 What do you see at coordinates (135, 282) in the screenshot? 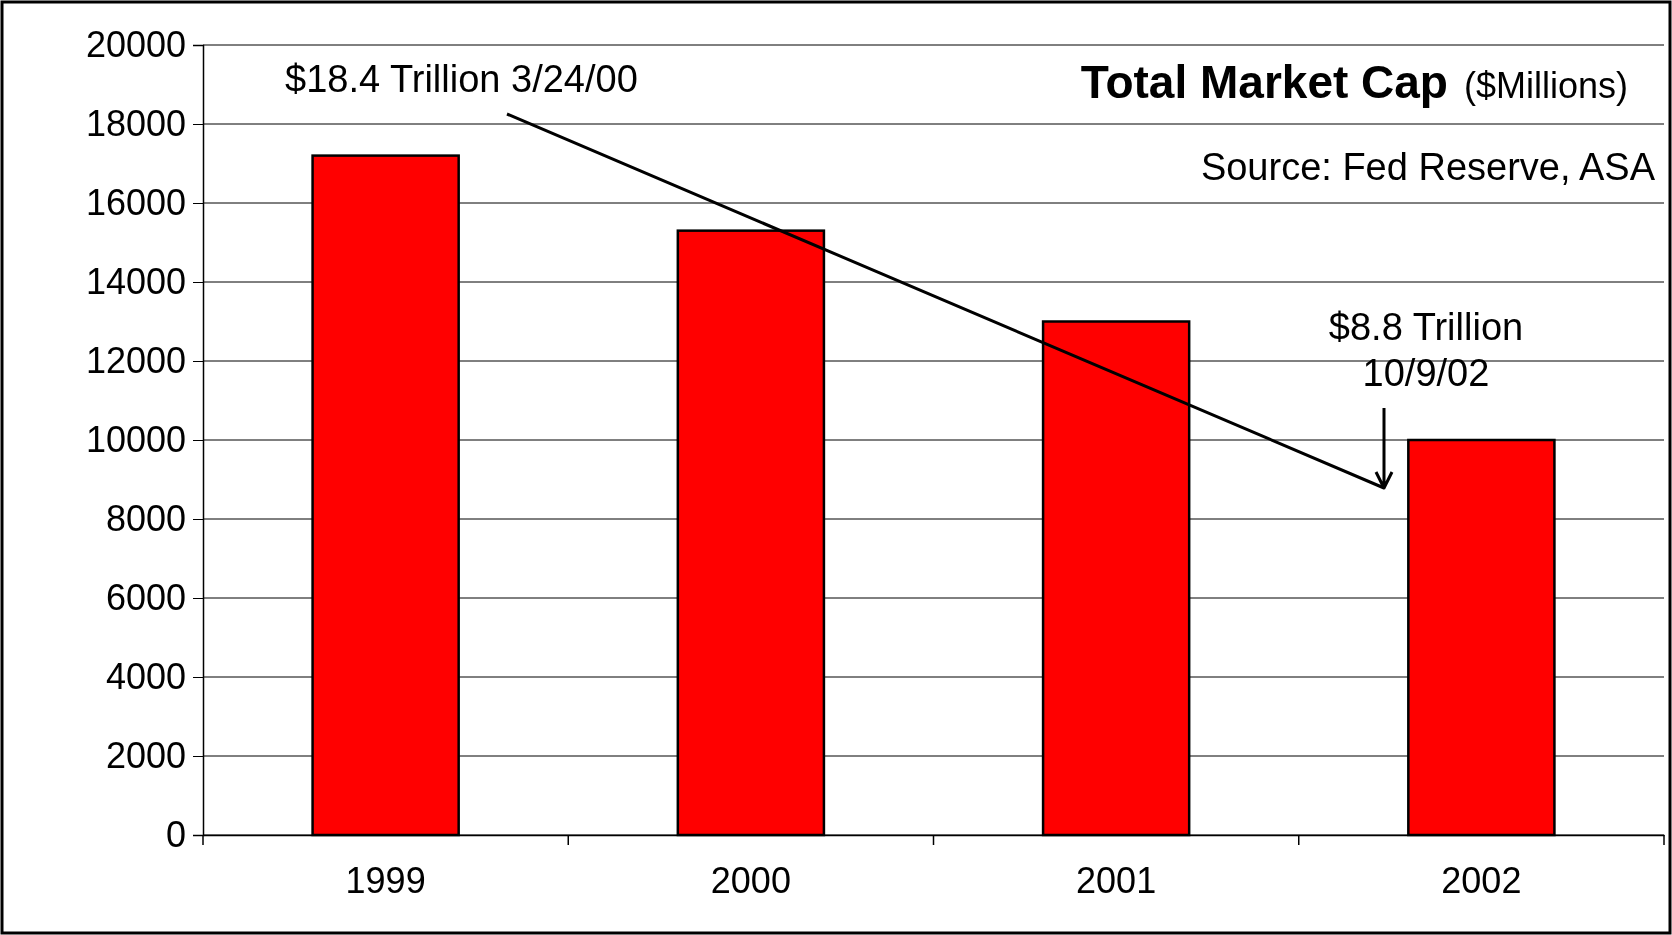
I see `y-tick-label: 14000` at bounding box center [135, 282].